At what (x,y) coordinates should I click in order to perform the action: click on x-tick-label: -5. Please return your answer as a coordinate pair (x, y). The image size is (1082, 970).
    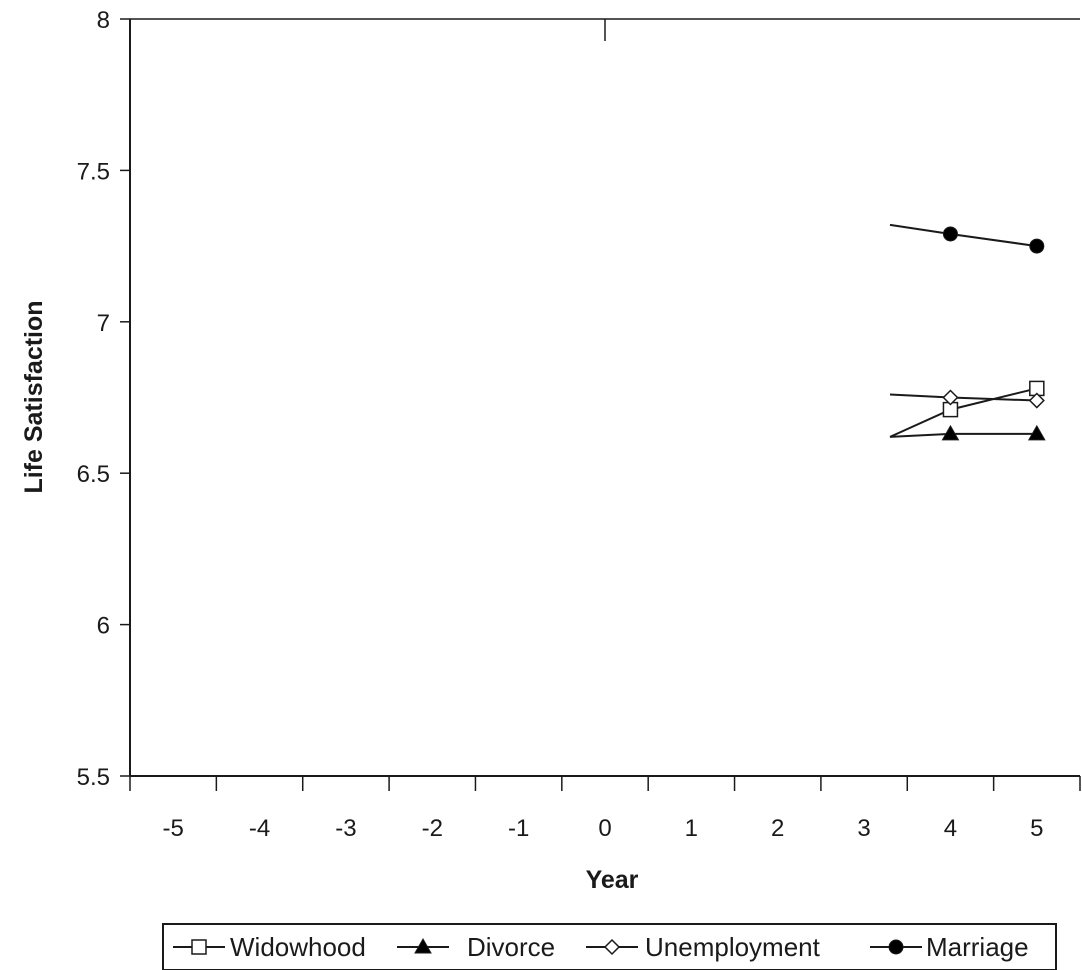
    Looking at the image, I should click on (173, 828).